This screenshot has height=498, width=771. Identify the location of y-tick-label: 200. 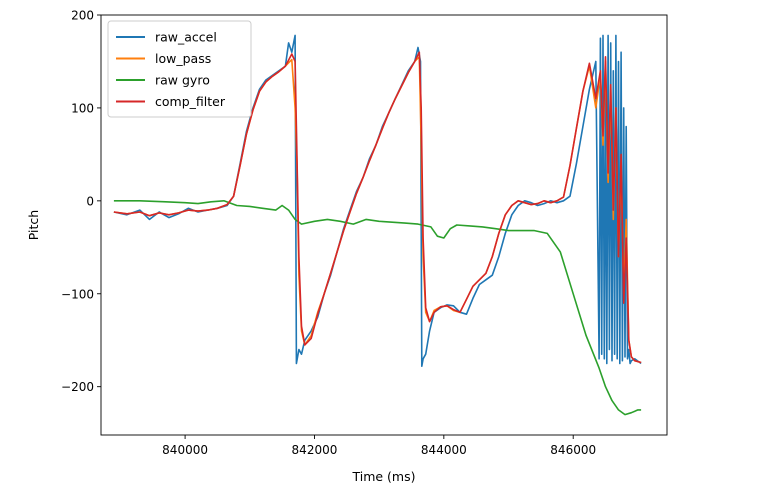
(82, 16).